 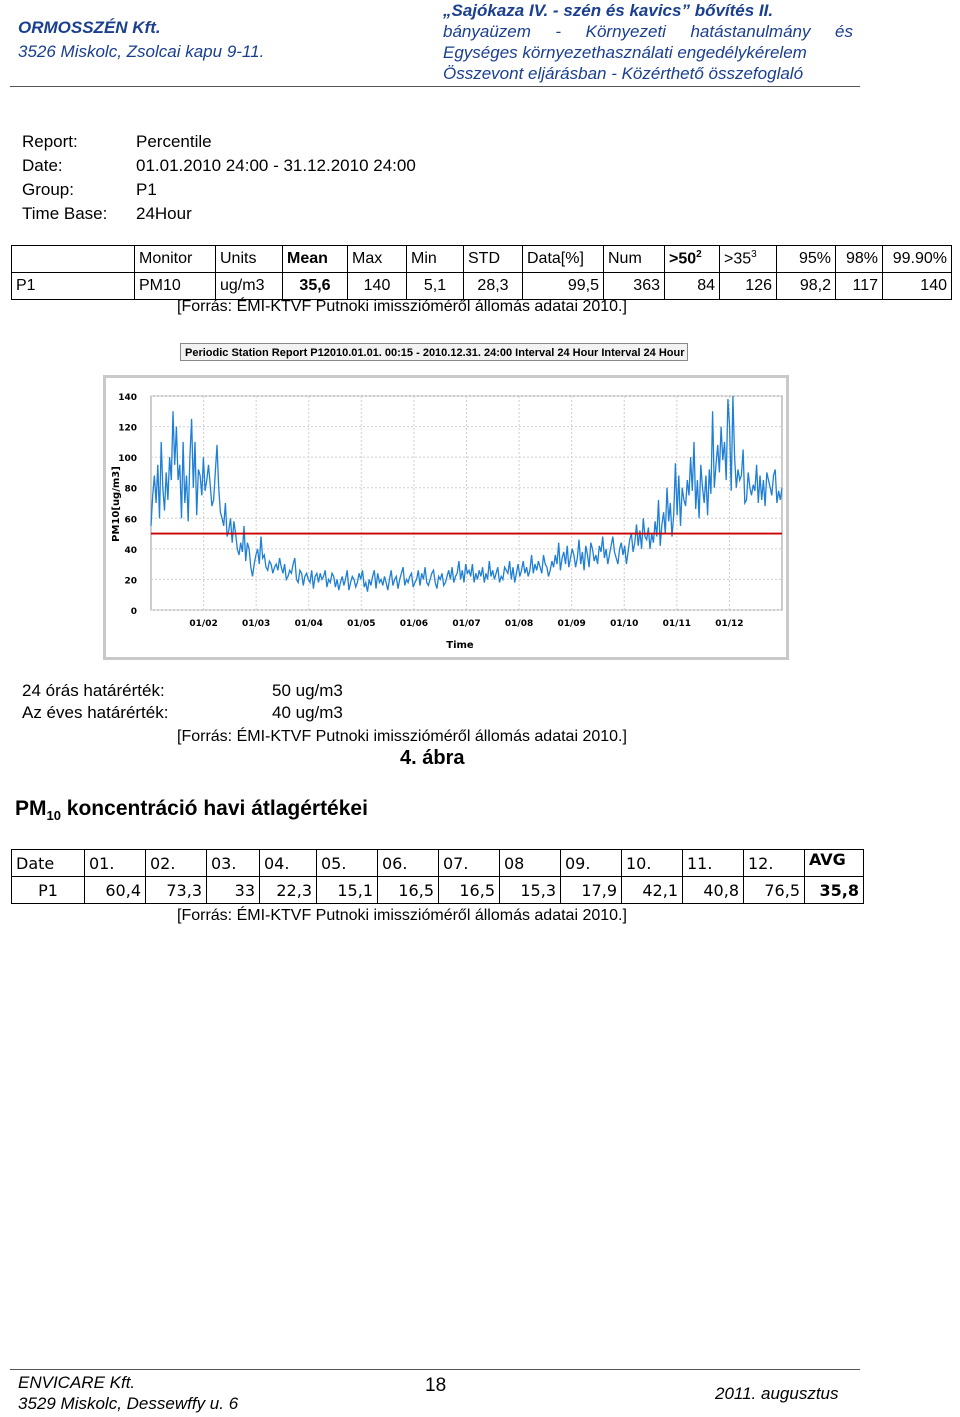 What do you see at coordinates (42, 165) in the screenshot?
I see `date-label: Date:` at bounding box center [42, 165].